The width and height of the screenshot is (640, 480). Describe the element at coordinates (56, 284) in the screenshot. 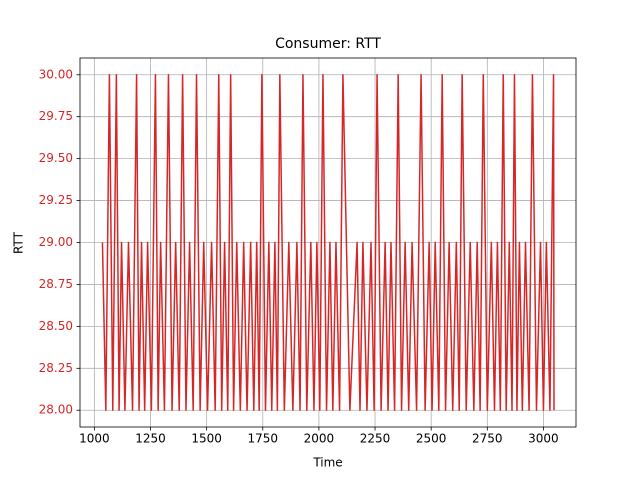

I see `y-tick-label: 28.75` at that location.